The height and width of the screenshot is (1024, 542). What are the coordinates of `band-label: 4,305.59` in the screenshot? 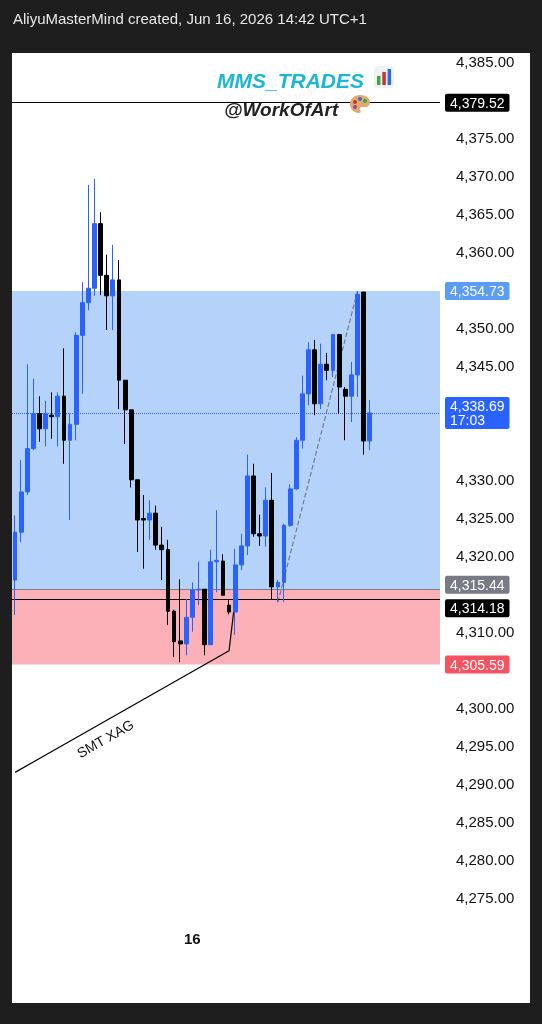 It's located at (477, 664).